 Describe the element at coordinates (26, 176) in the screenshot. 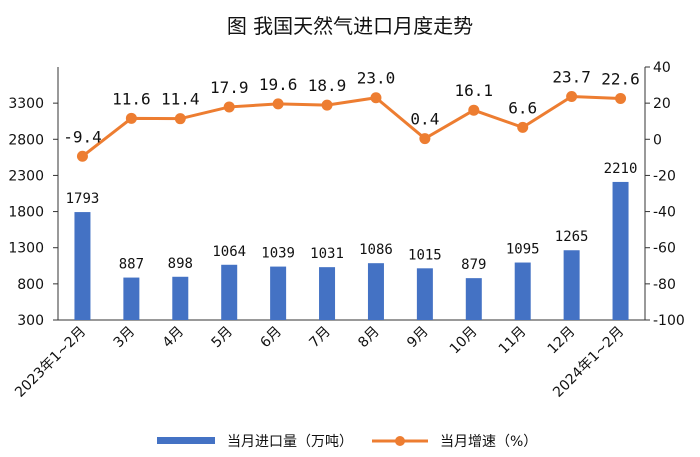

I see `left-tick-label: 2300` at that location.